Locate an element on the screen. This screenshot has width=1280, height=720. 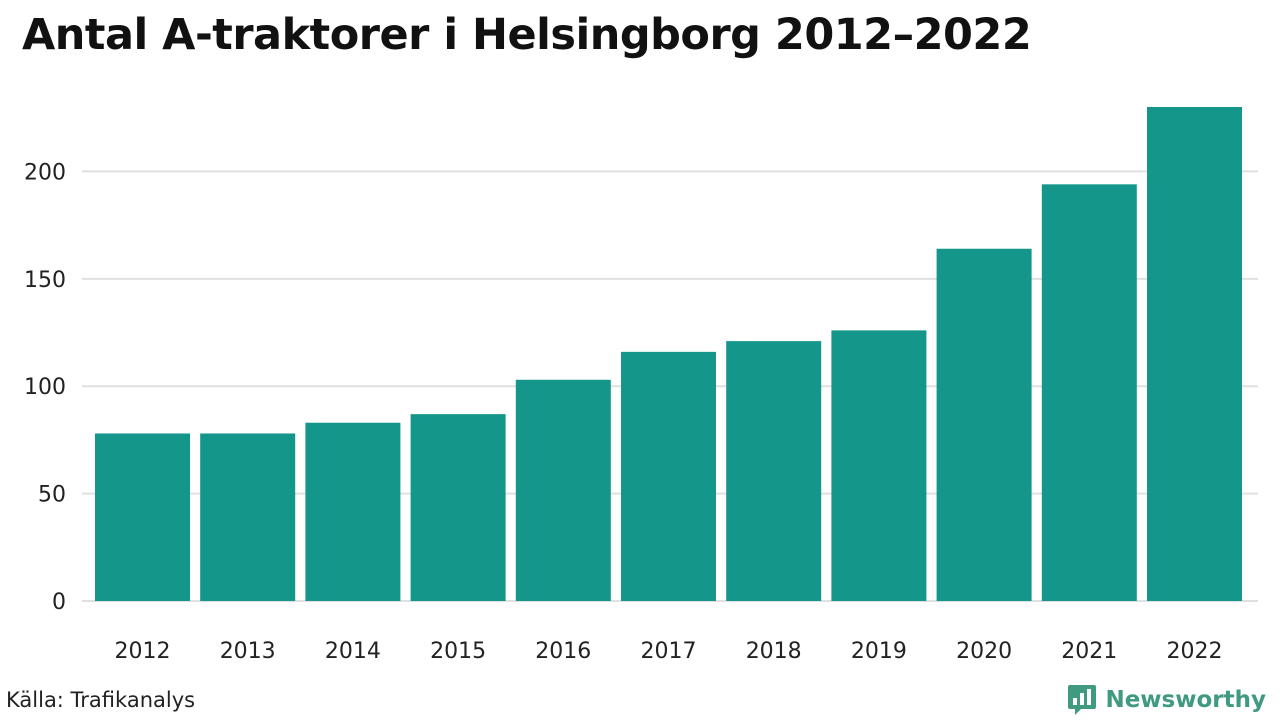
y-tick-label: 50 is located at coordinates (52, 495).